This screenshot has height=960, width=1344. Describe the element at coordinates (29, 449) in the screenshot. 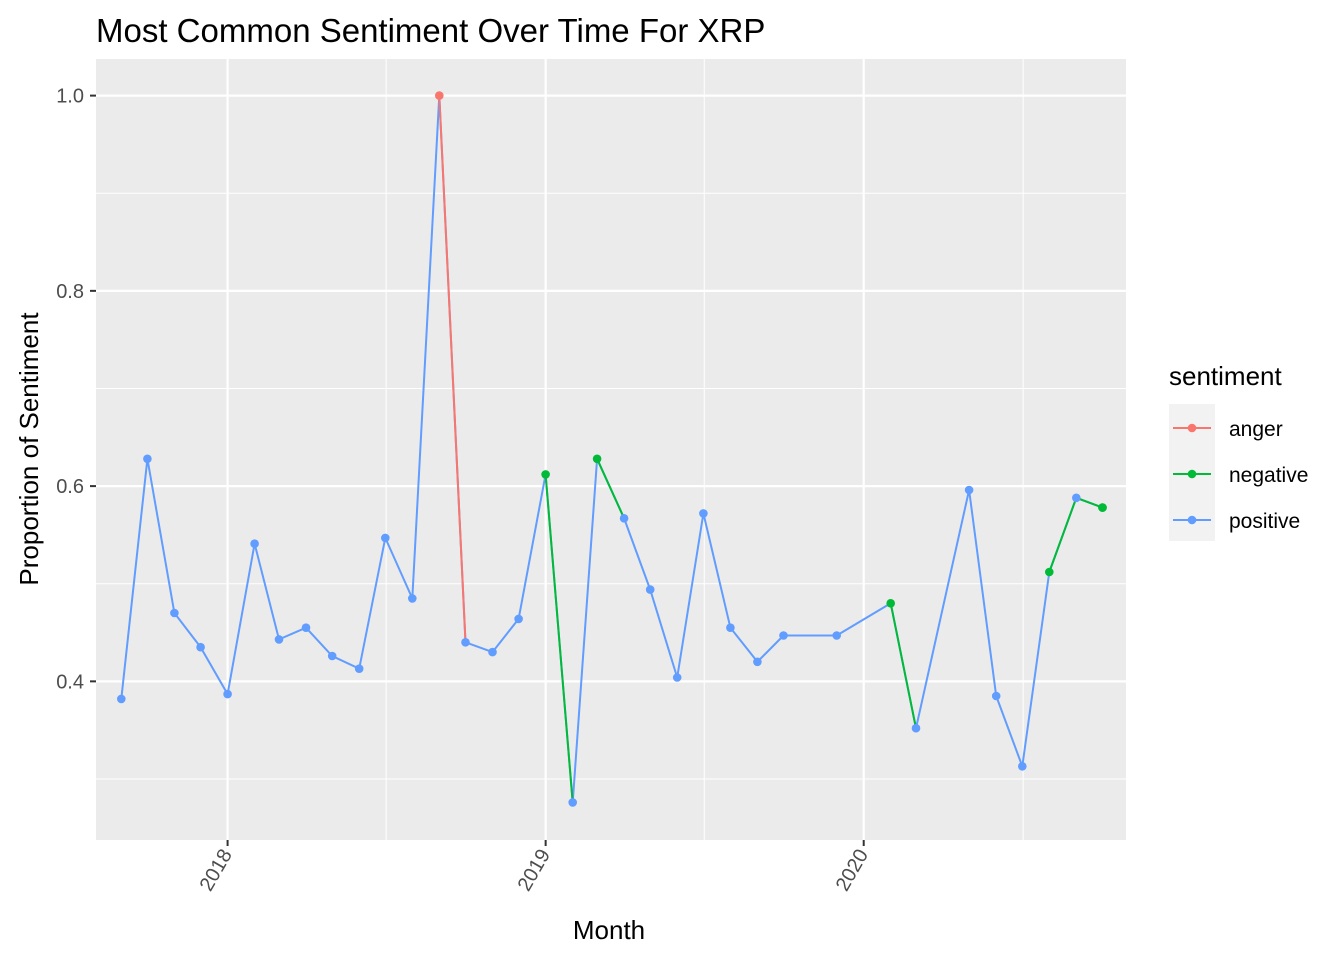

I see `y-axis-title: Proportion of Sentiment` at that location.